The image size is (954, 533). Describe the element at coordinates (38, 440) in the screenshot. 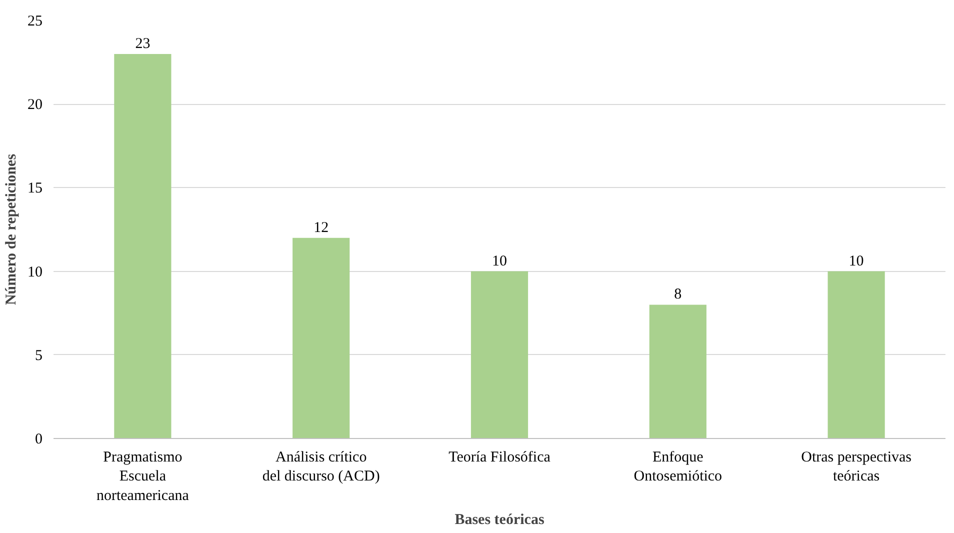

I see `y-tick-label: 0` at that location.